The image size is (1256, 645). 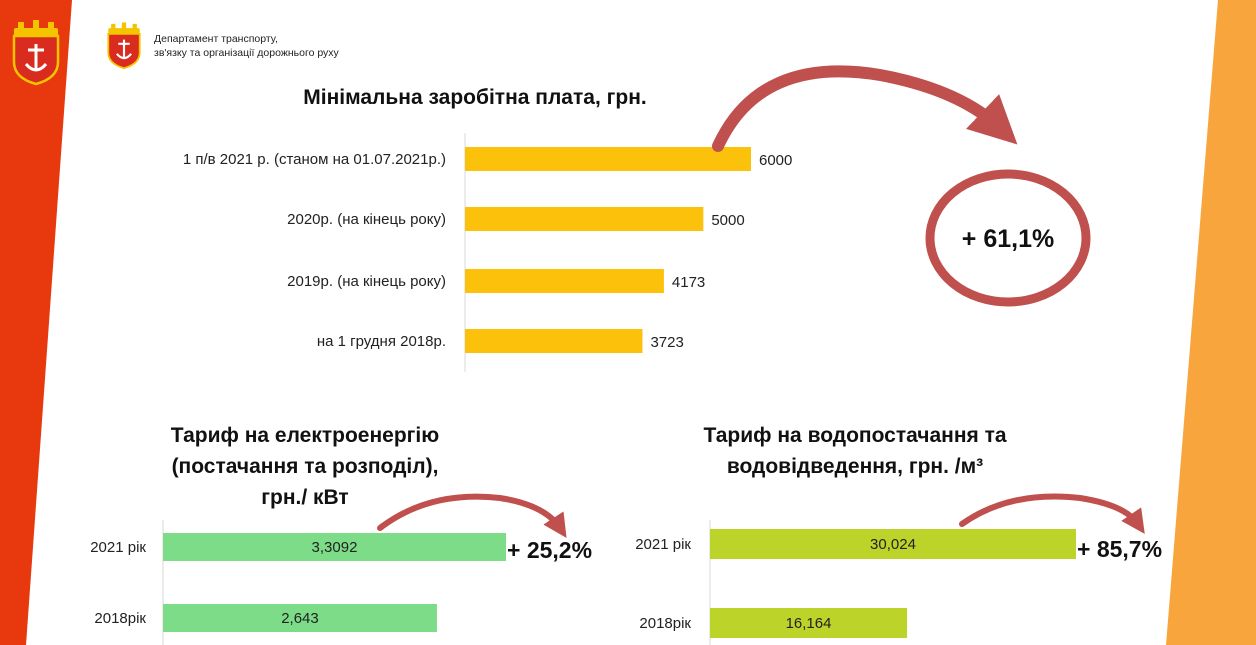 I want to click on min-wage-growth-label: + 61,1%, so click(x=1008, y=239).